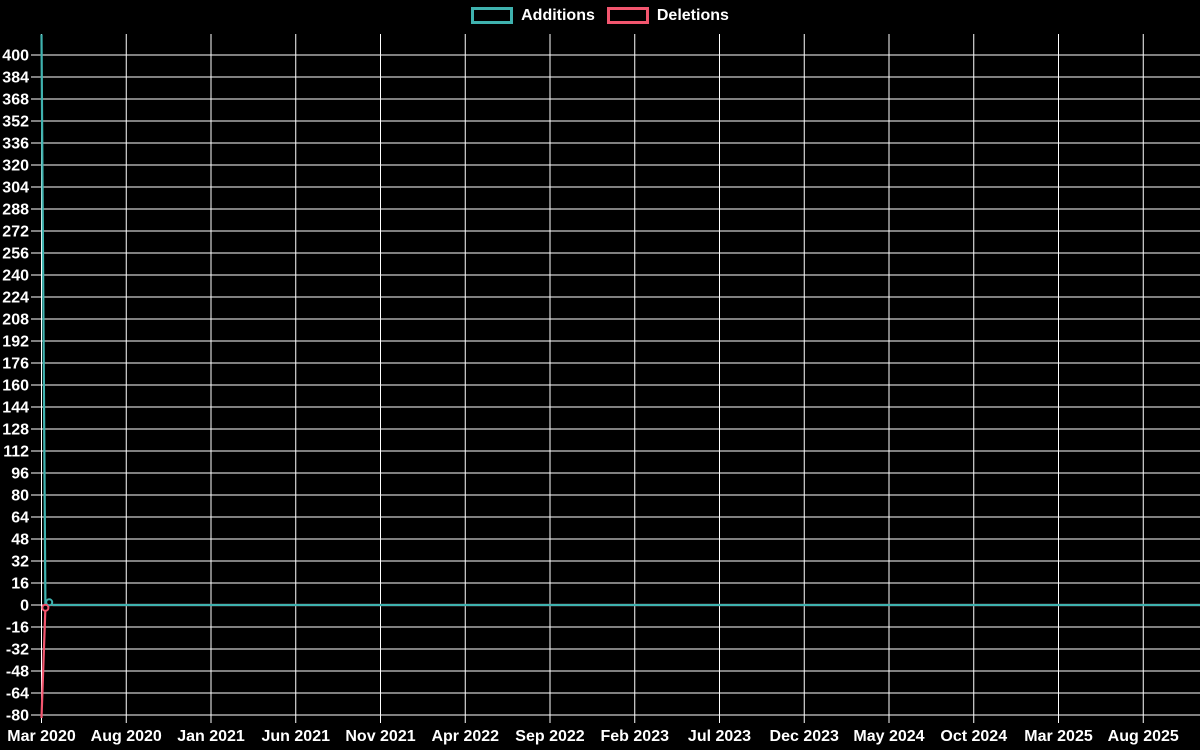 The height and width of the screenshot is (750, 1200). Describe the element at coordinates (15, 210) in the screenshot. I see `y-tick-label: 288` at that location.